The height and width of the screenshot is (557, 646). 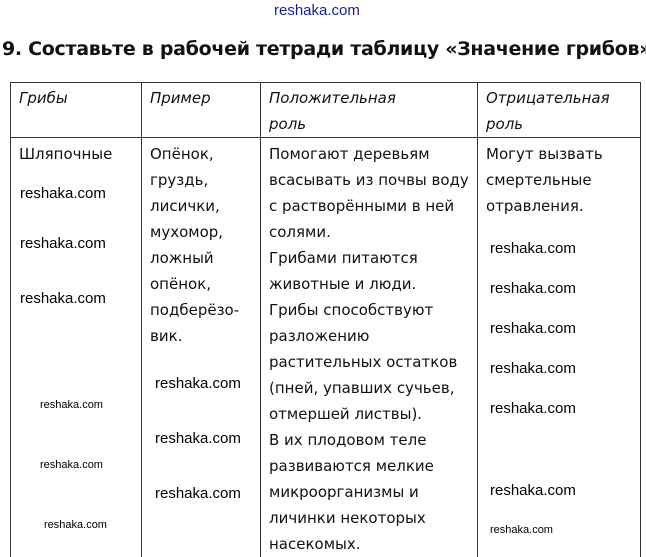 I want to click on header-text: Положительная, so click(x=332, y=98).